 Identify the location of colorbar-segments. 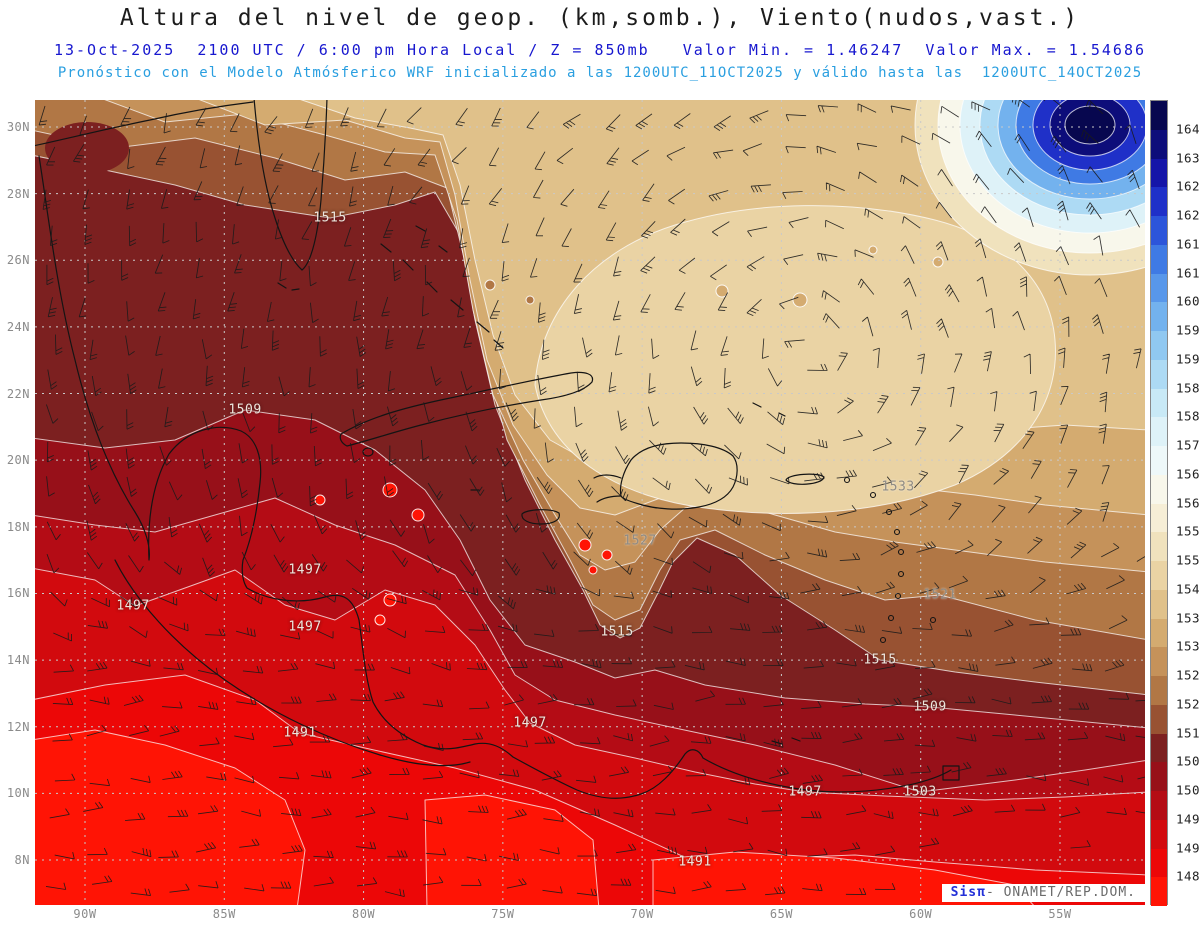
(1159, 503).